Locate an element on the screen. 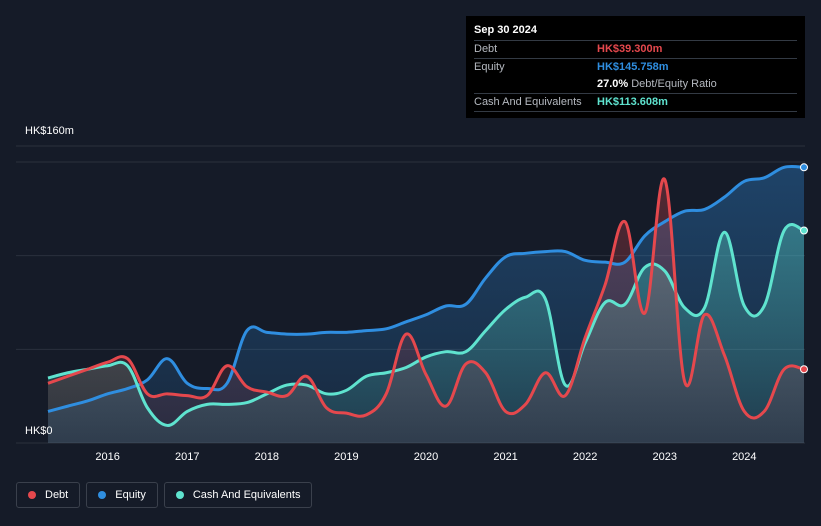  tooltip-ratio-value: 27.0% is located at coordinates (613, 84).